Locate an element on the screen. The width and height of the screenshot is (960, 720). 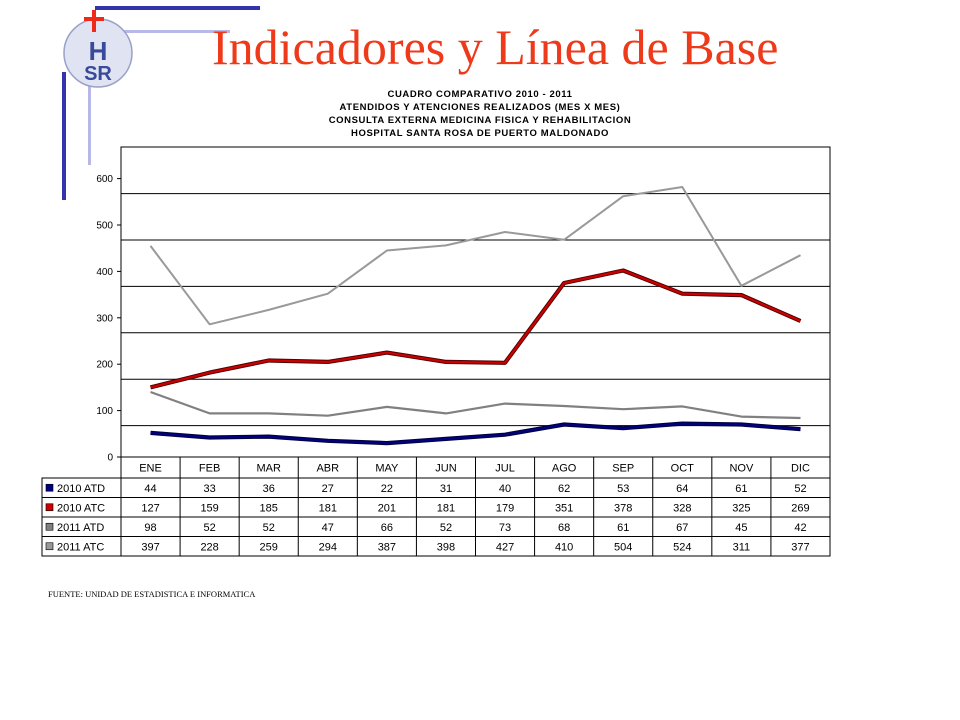
data-table-value: 62 is located at coordinates (564, 489).